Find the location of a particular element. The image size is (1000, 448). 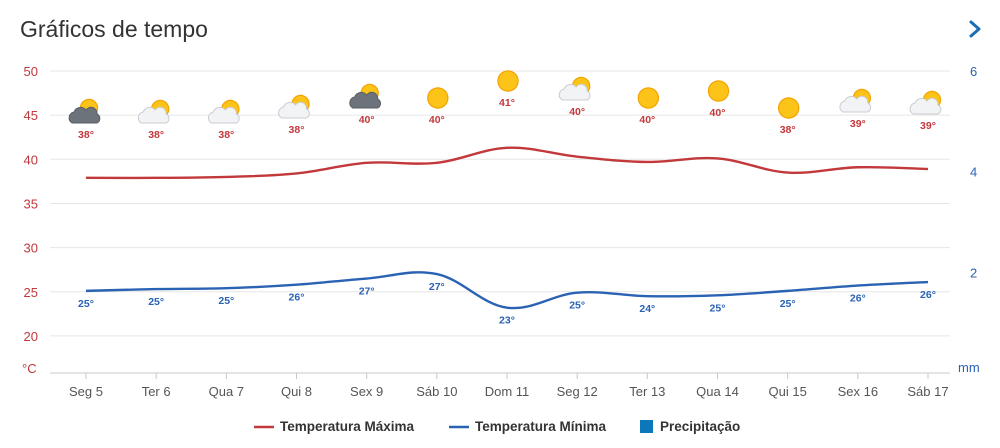

x-tick-label: Sex 16 is located at coordinates (858, 391).